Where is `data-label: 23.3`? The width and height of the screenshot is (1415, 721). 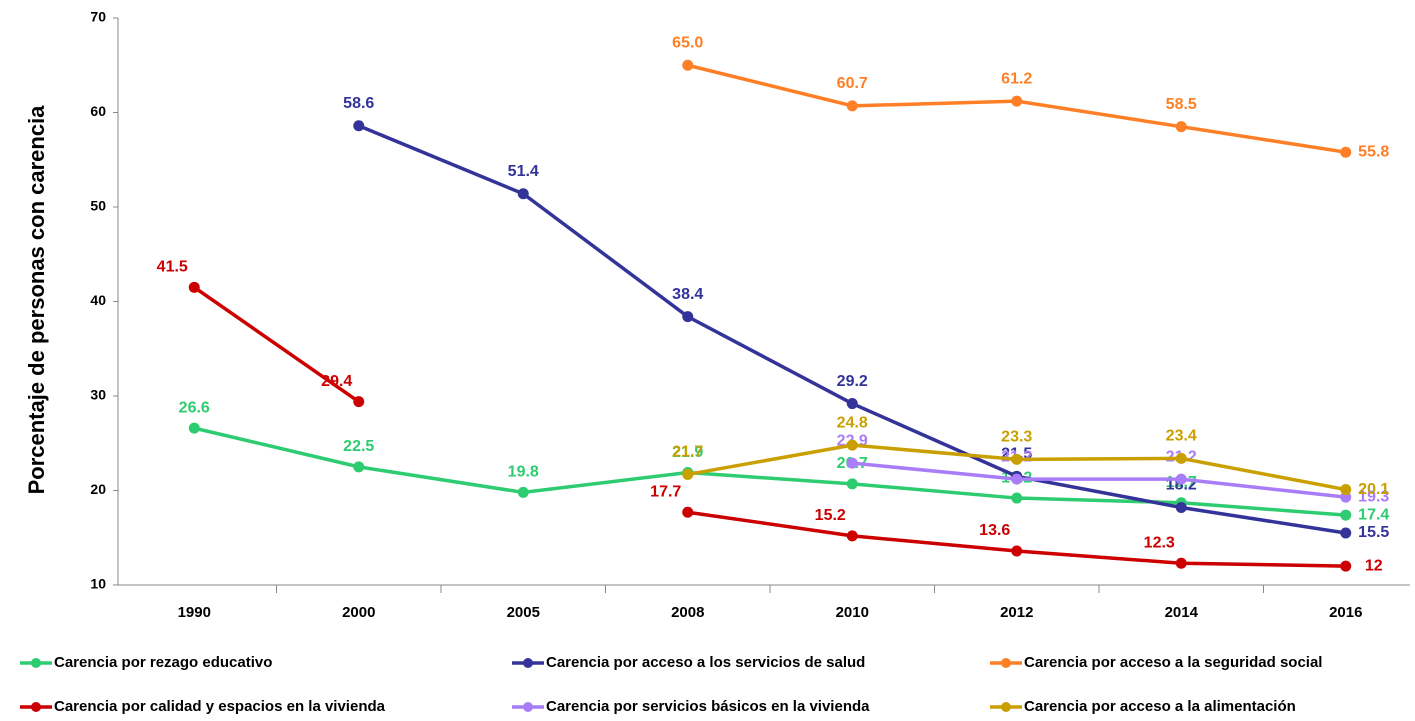 data-label: 23.3 is located at coordinates (1016, 437).